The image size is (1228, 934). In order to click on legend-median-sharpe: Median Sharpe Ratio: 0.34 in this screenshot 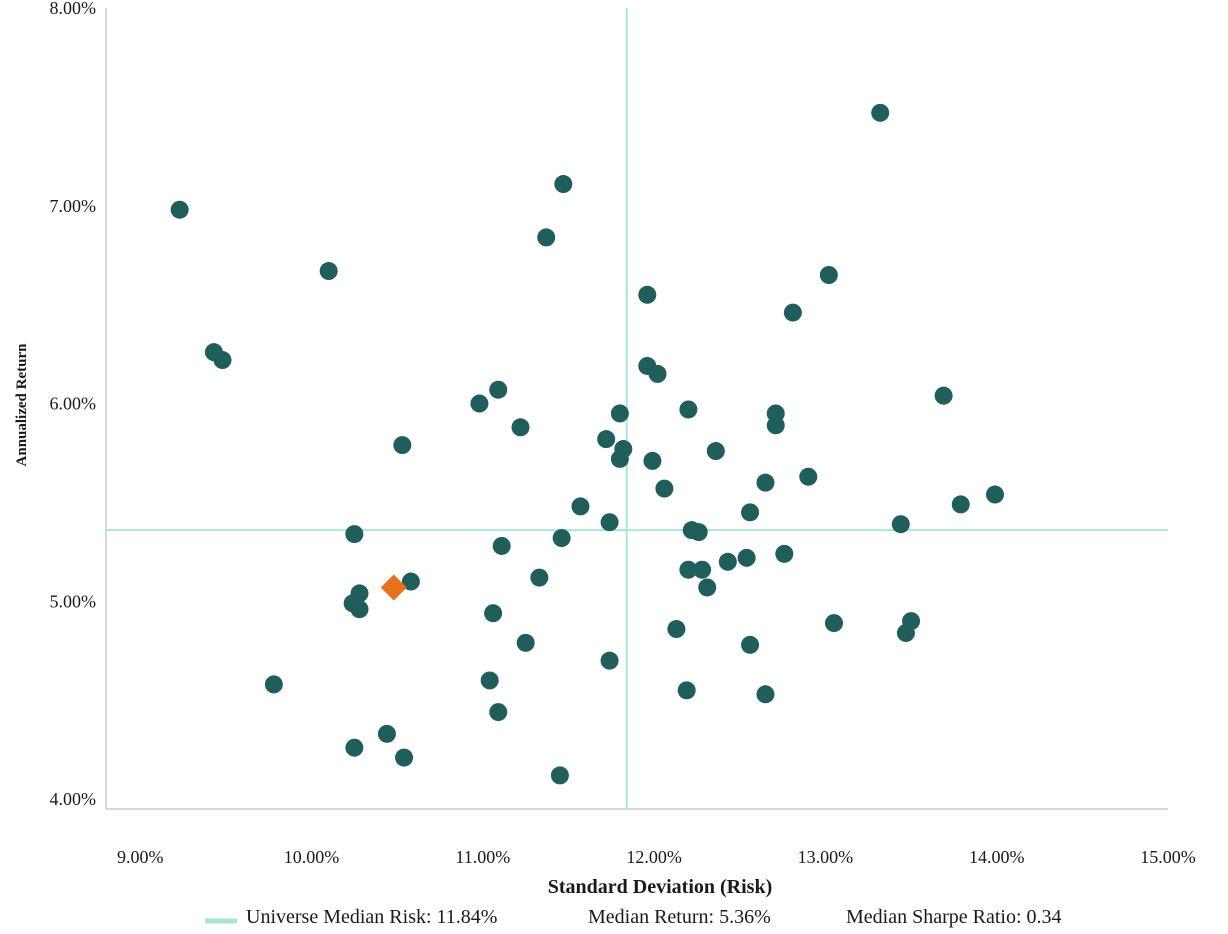, I will do `click(954, 917)`.